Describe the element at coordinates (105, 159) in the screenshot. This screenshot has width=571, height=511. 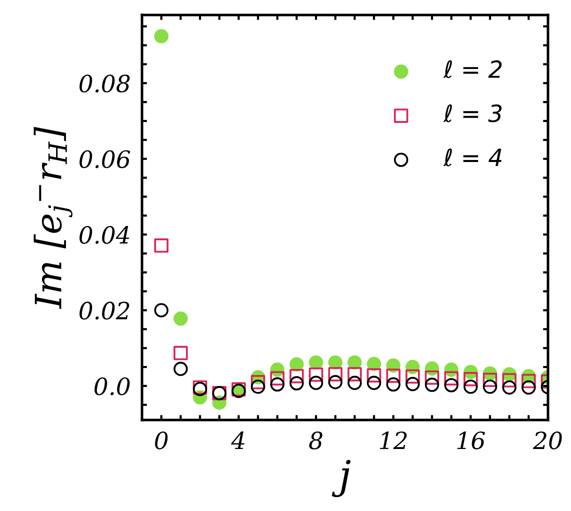
I see `y-tick-label: 0.06` at that location.